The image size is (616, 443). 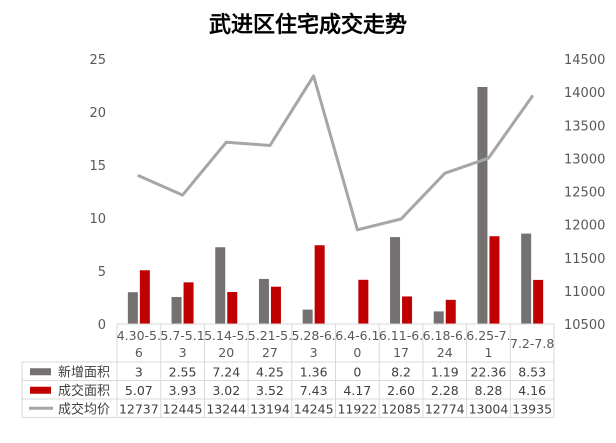 I want to click on left-axis-tick-label: 10, so click(x=97, y=219).